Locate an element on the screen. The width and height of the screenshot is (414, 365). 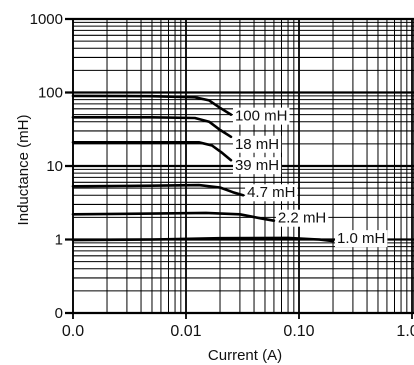
svg-text: 1.0 mH is located at coordinates (361, 238).